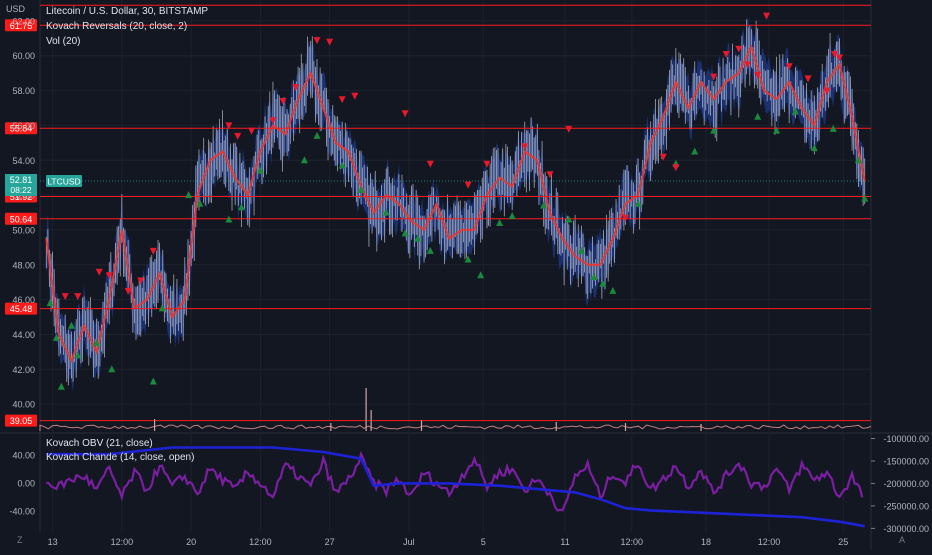 The height and width of the screenshot is (555, 932). I want to click on x-tick-label: 13, so click(53, 542).